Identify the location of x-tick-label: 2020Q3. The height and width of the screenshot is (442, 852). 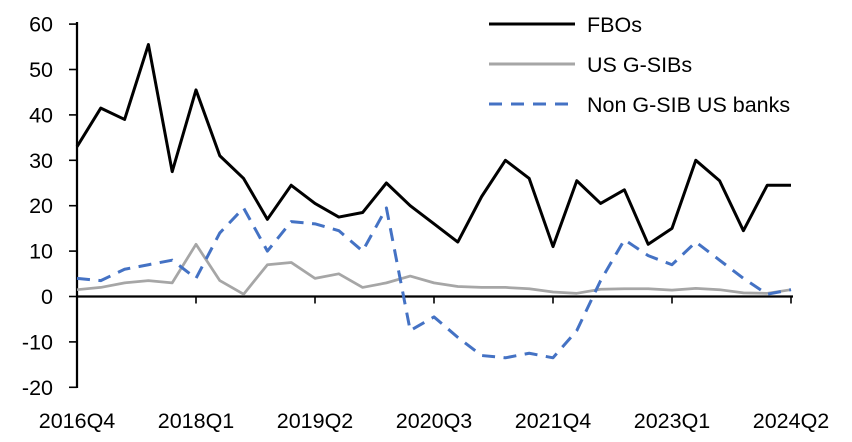
(434, 421).